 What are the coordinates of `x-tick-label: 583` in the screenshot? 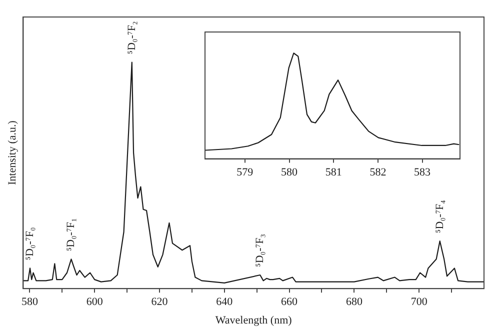 It's located at (423, 172).